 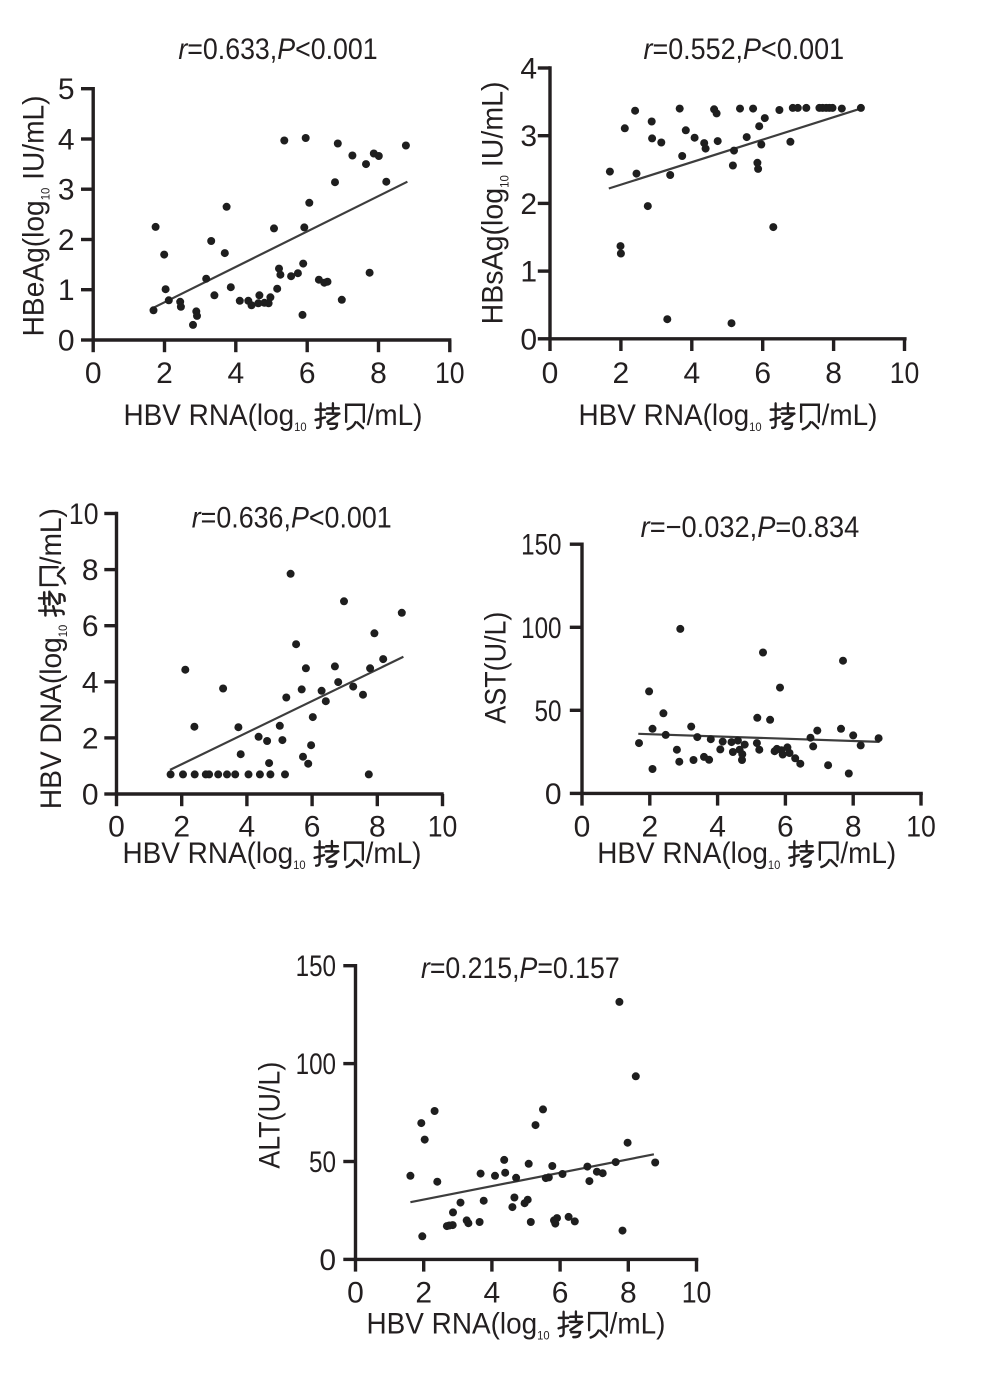 I want to click on svg-text: r=−0.032,P=0.834, so click(x=750, y=528).